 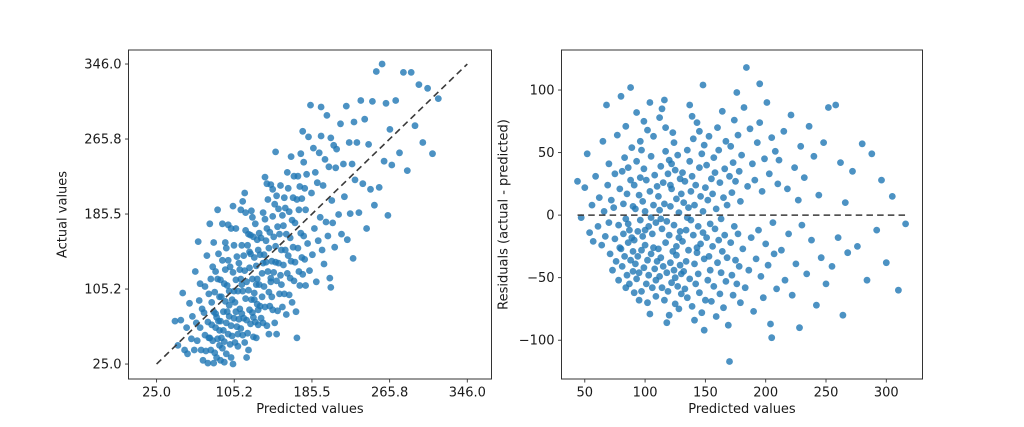 What do you see at coordinates (107, 365) in the screenshot?
I see `y-tick-label: 25.0` at bounding box center [107, 365].